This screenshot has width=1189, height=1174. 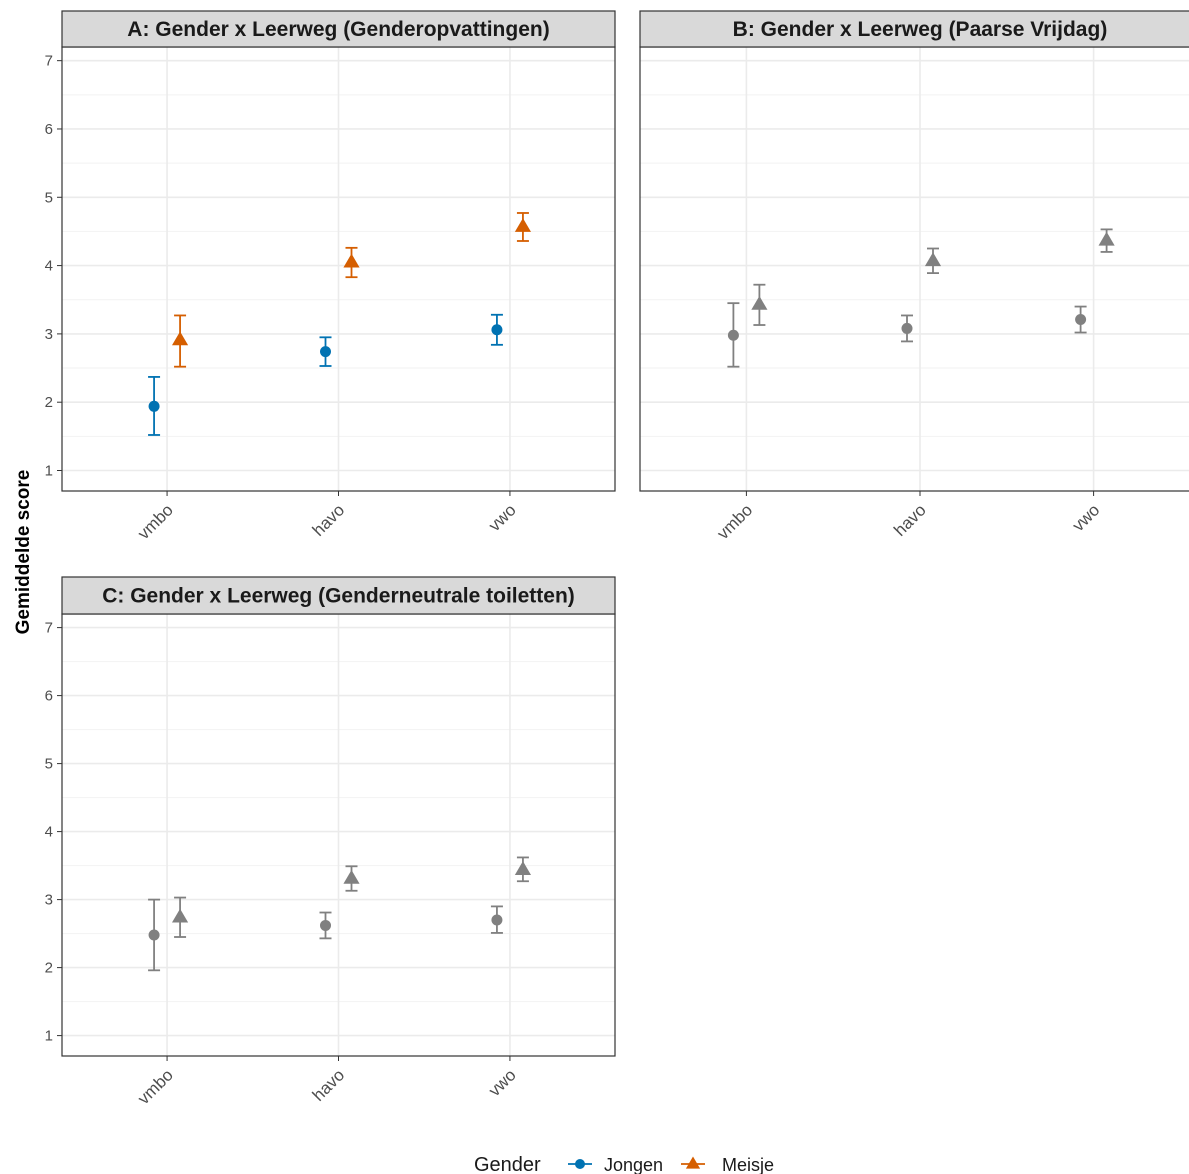 I want to click on legend-key-circle, so click(x=580, y=1164).